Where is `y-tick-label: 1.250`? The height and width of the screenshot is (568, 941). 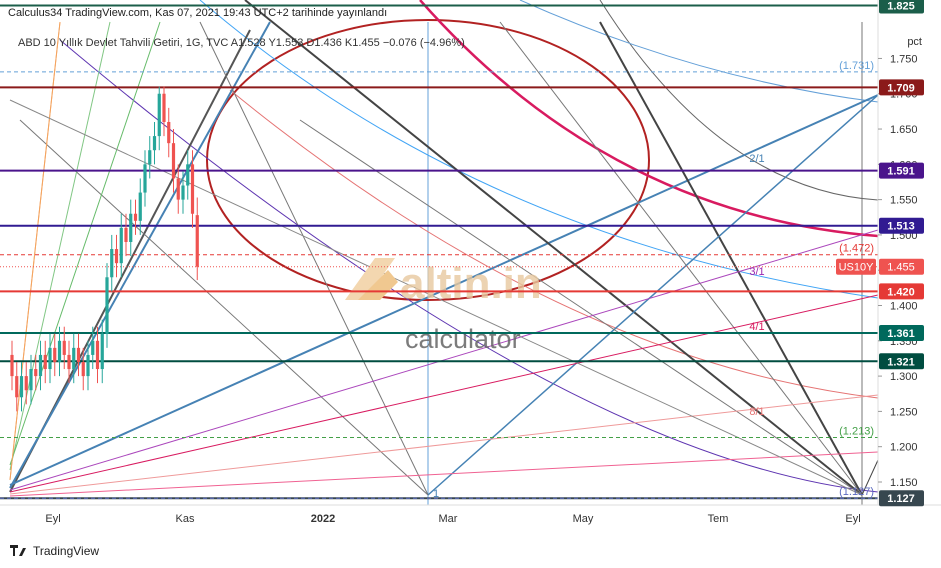
y-tick-label: 1.250 is located at coordinates (904, 412).